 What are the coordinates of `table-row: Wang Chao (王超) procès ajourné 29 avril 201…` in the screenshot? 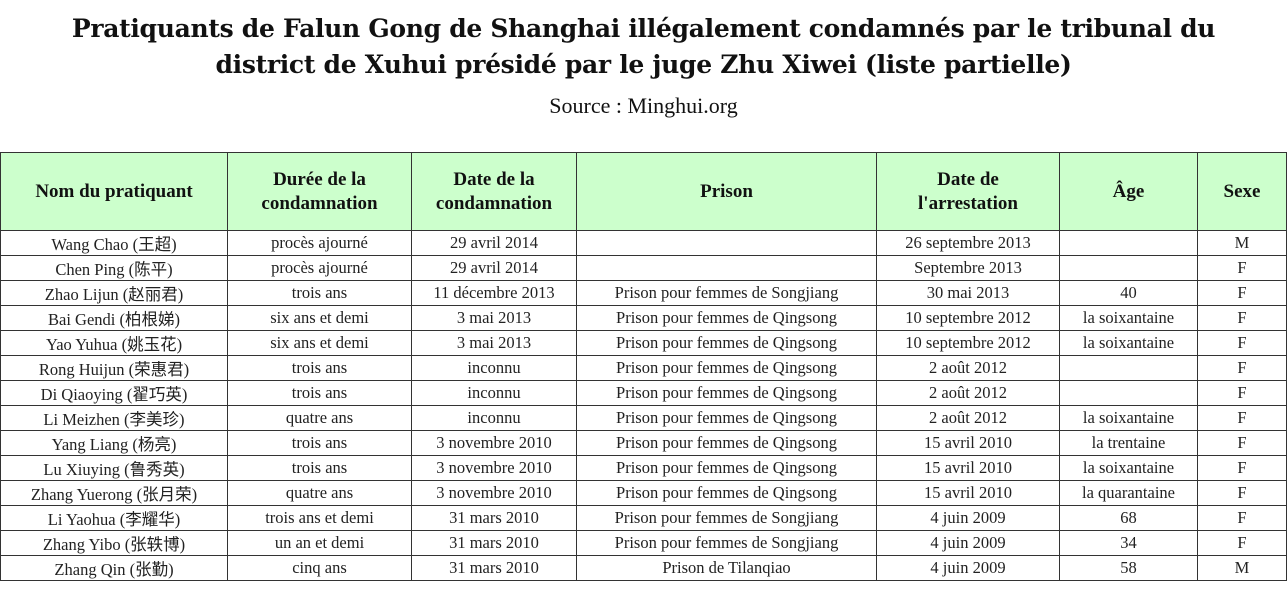 It's located at (643, 243).